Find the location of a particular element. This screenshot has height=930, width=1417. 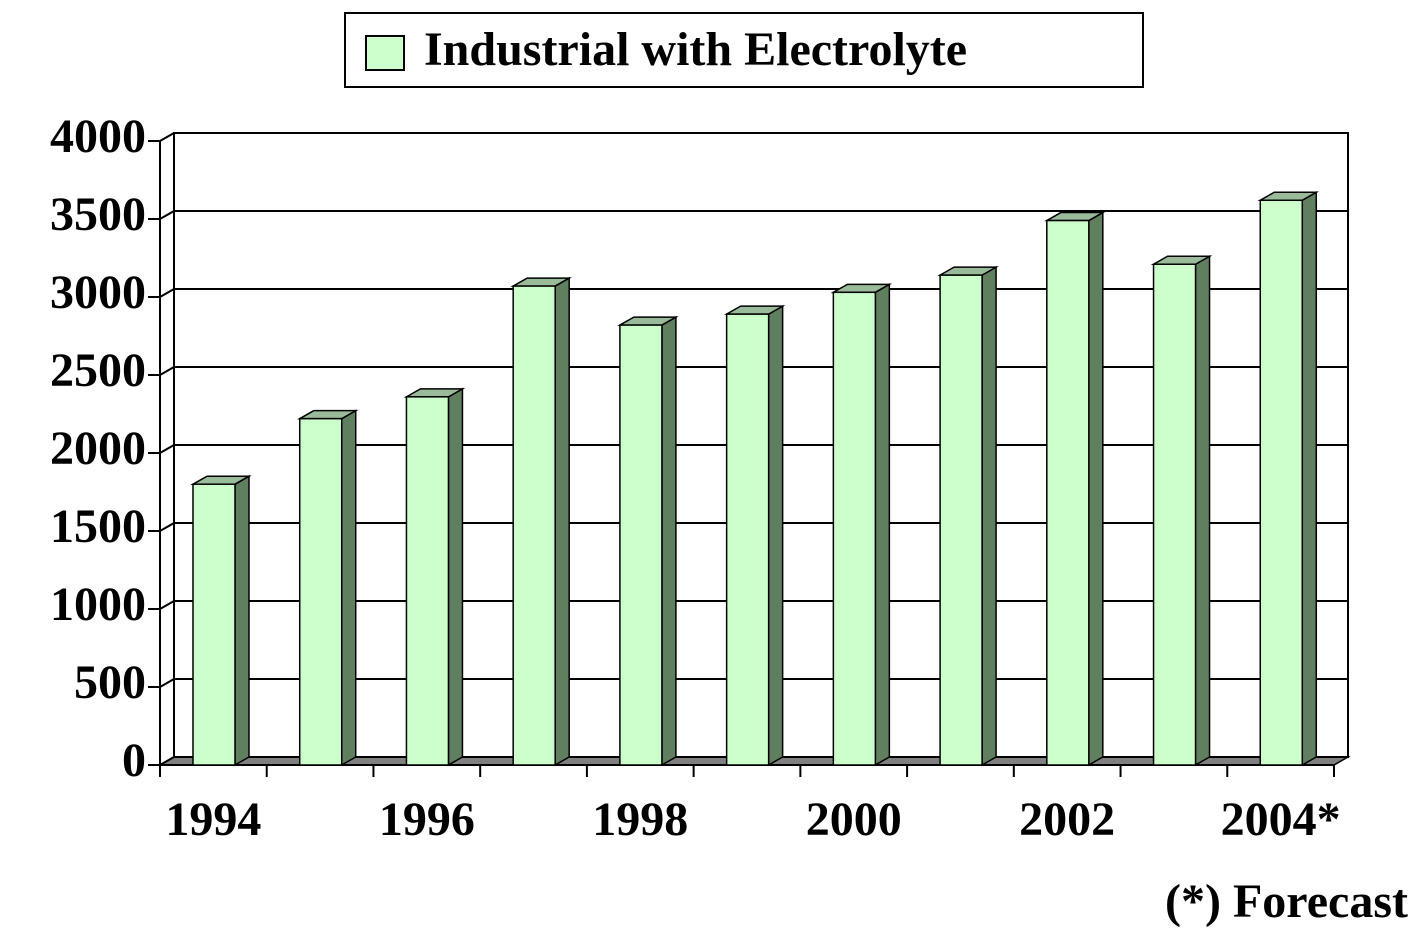

x-tick-label: 2002 is located at coordinates (1067, 819).